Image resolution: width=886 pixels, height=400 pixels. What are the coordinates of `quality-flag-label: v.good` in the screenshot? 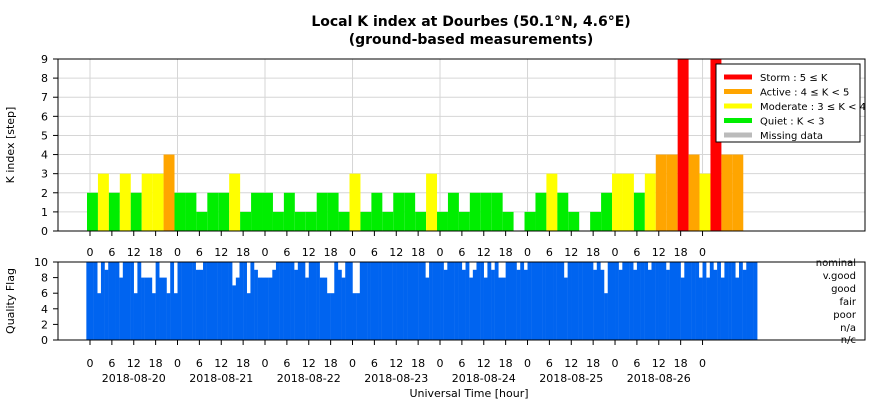 It's located at (839, 276).